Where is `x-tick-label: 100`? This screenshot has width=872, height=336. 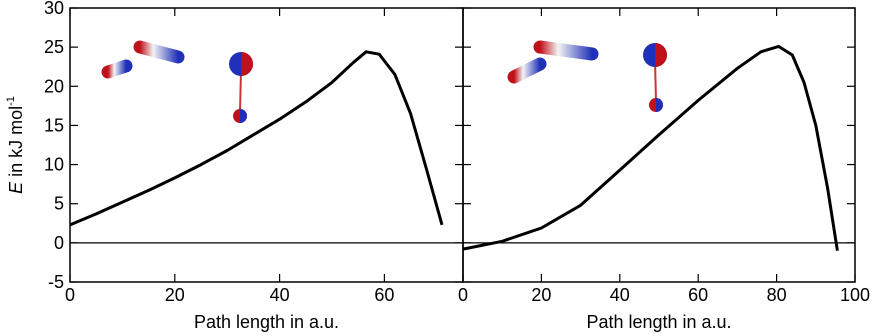 x-tick-label: 100 is located at coordinates (855, 295).